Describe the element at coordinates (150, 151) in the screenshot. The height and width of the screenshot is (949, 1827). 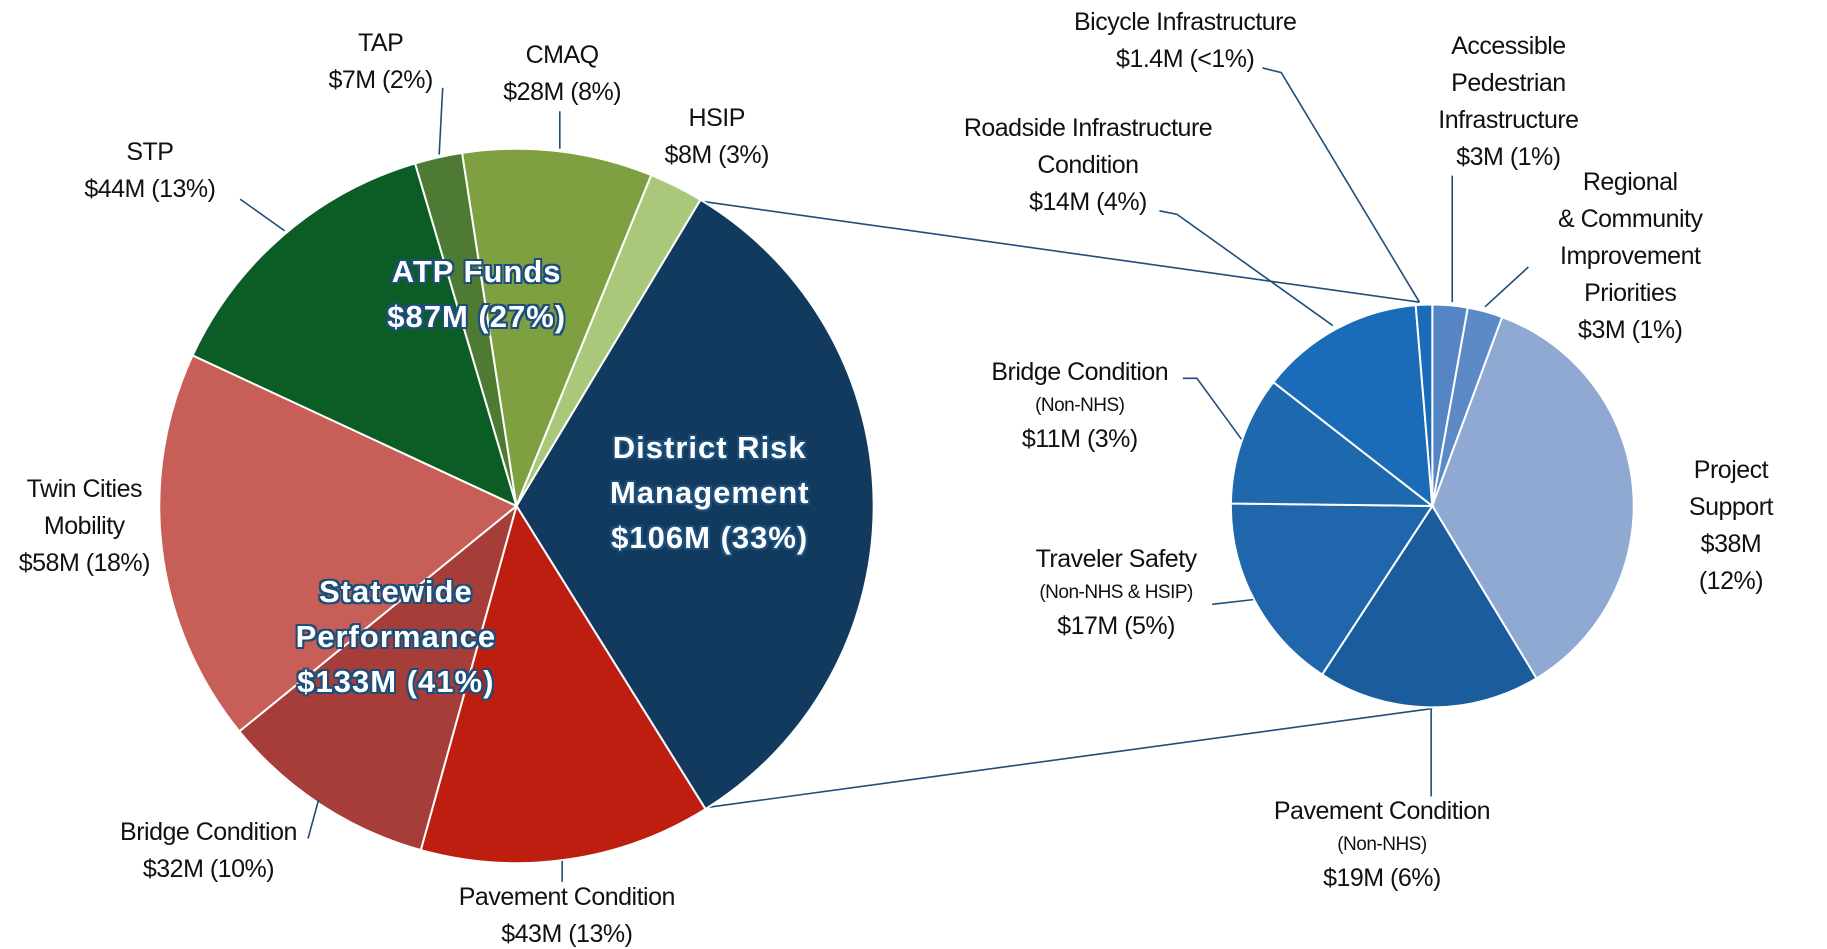
I see `category-label: STP` at that location.